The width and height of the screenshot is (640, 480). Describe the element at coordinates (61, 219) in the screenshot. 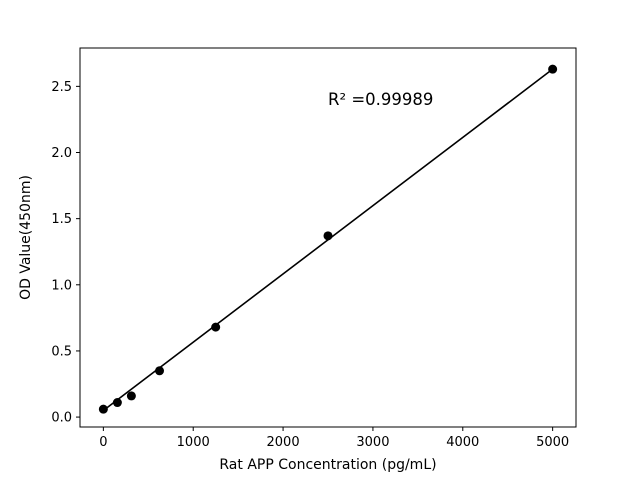

I see `y-tick-label: 1.5` at that location.